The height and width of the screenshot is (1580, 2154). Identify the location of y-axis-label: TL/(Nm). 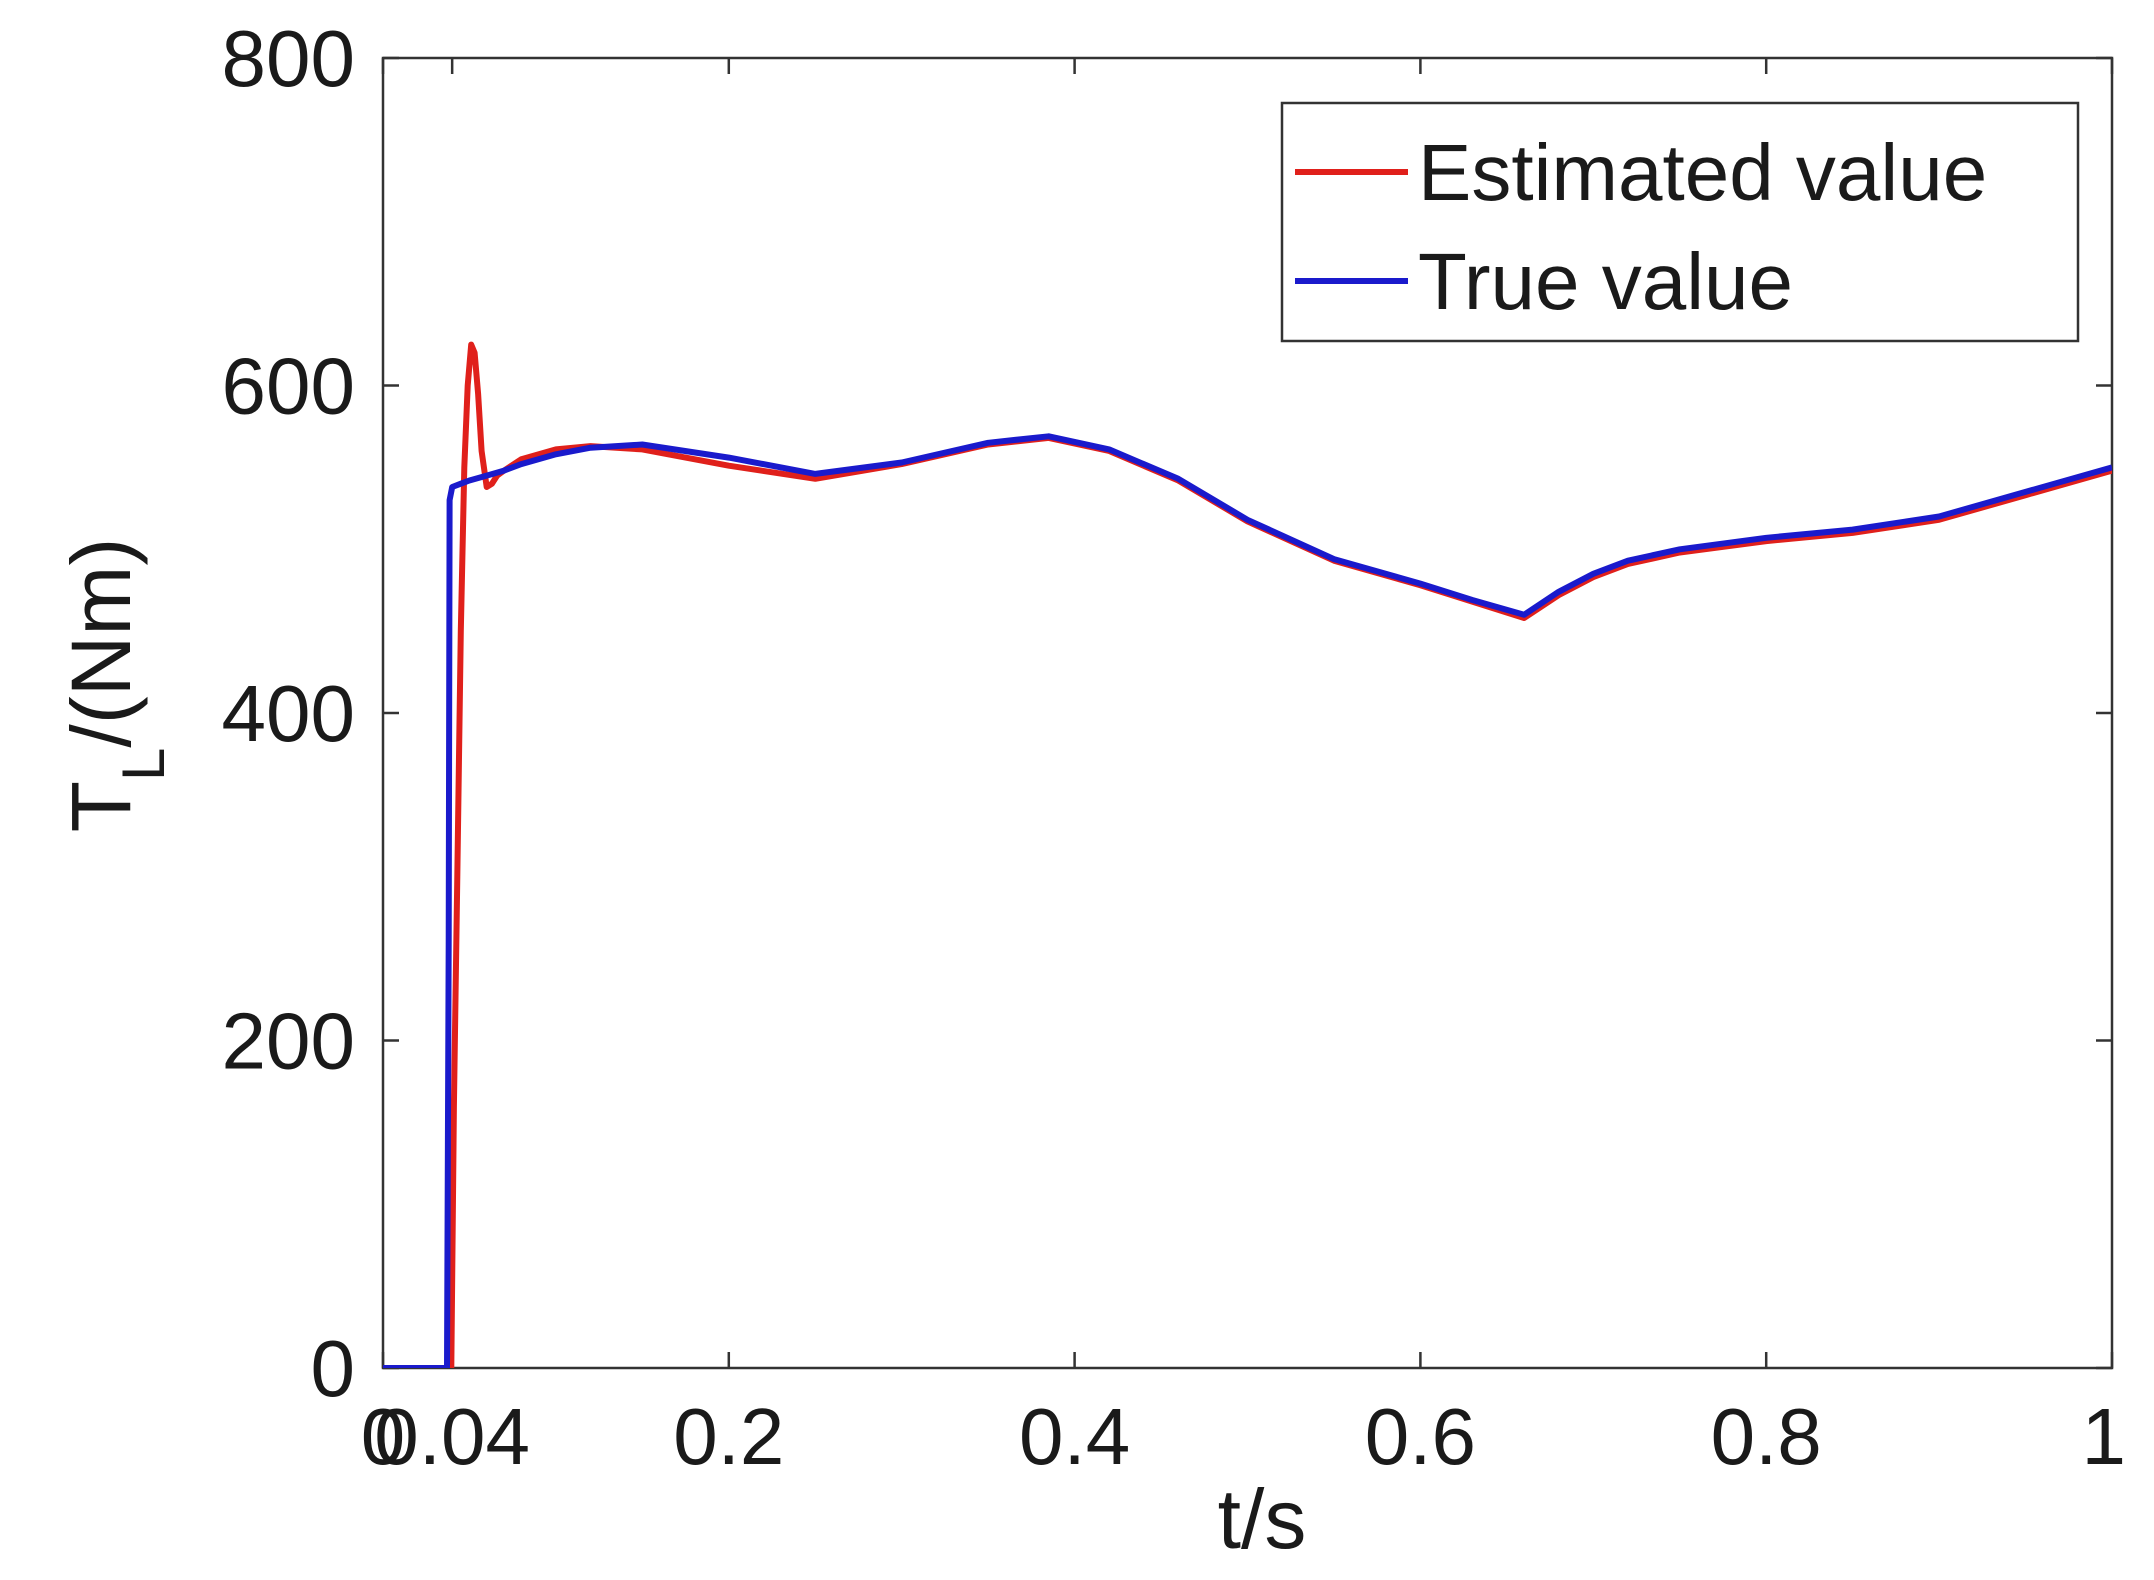
(115, 685).